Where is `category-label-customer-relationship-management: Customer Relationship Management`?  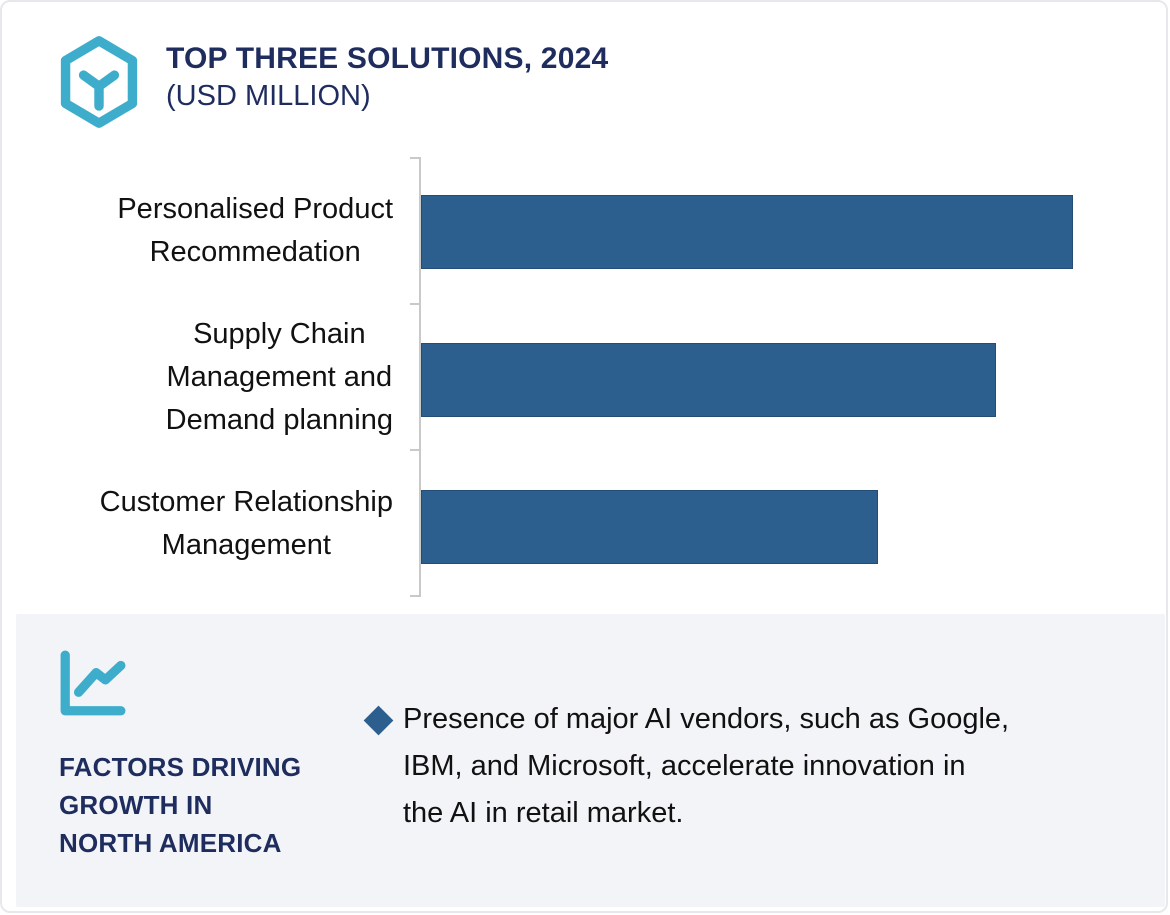 category-label-customer-relationship-management: Customer Relationship Management is located at coordinates (246, 523).